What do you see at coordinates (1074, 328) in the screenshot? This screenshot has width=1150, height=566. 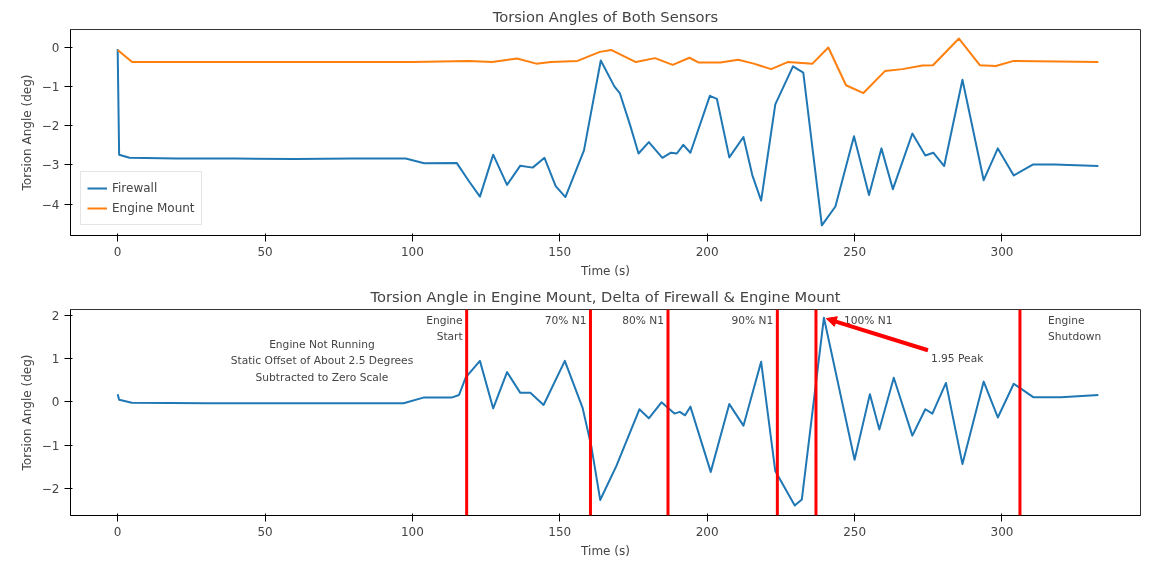 I see `ref-line-label: Engine Shutdown` at bounding box center [1074, 328].